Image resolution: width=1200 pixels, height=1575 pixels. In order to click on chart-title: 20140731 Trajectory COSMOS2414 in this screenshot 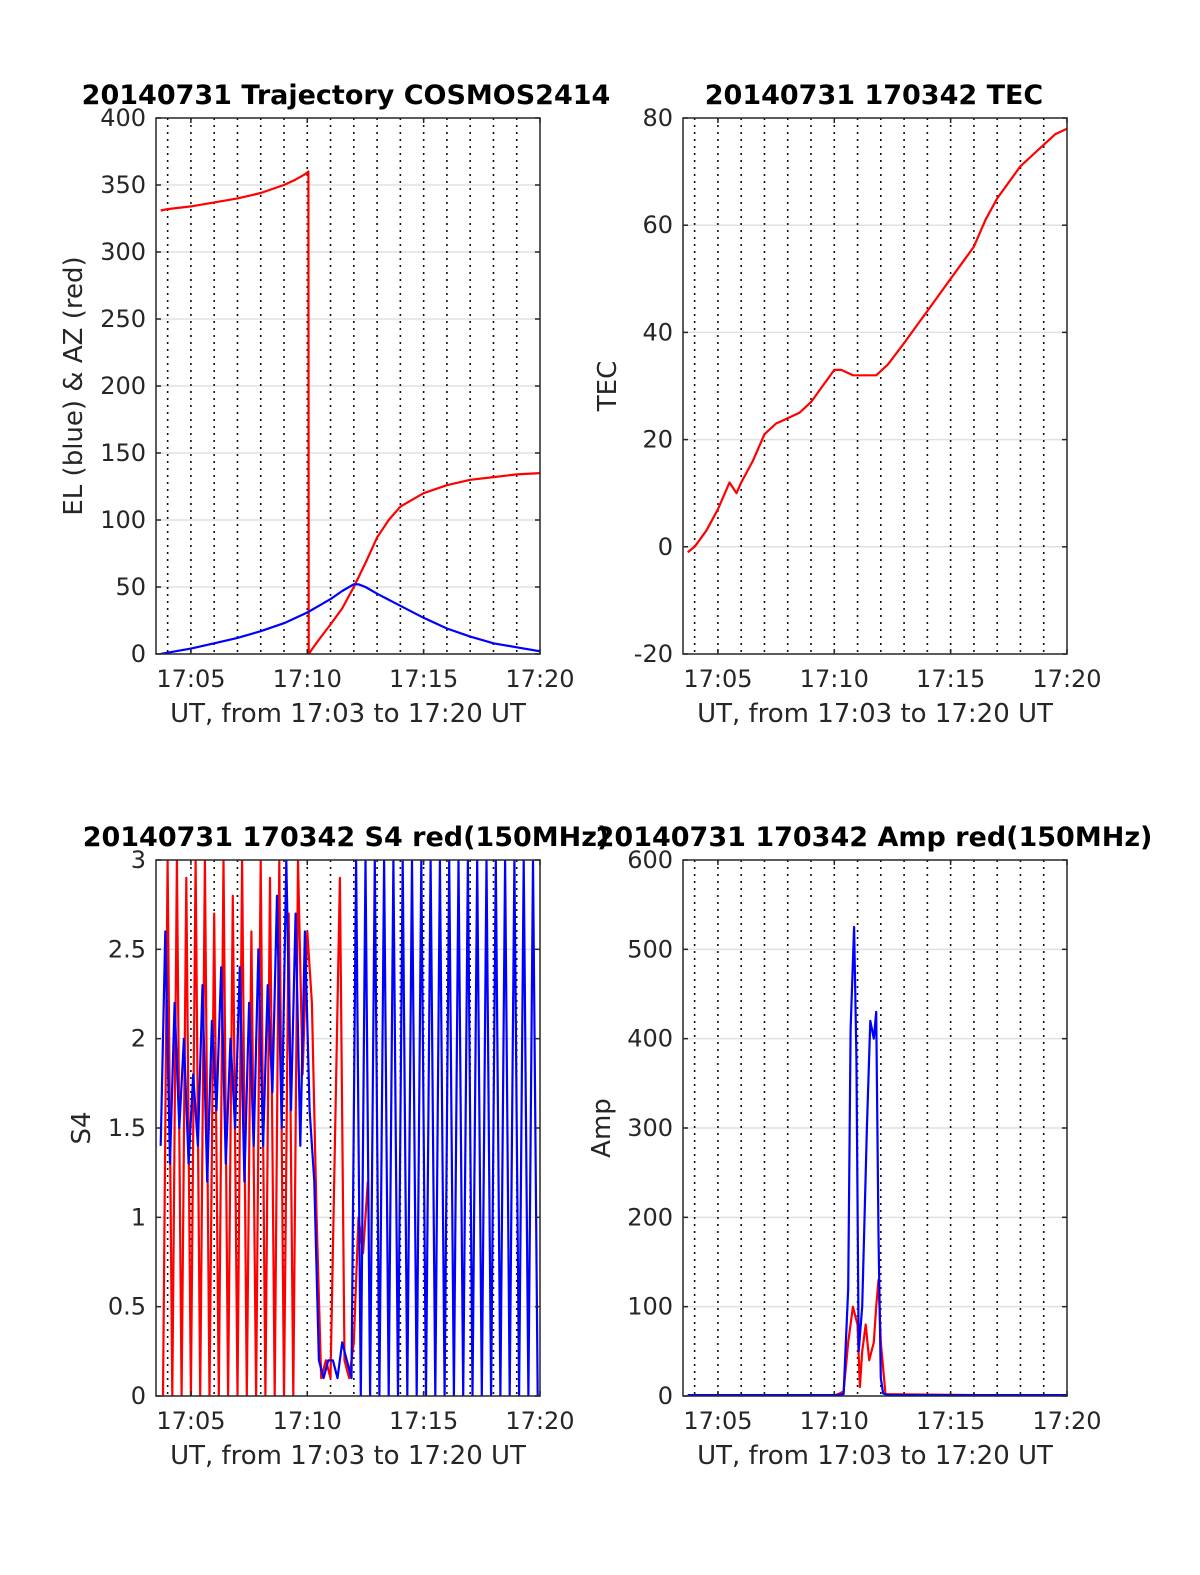, I will do `click(346, 95)`.